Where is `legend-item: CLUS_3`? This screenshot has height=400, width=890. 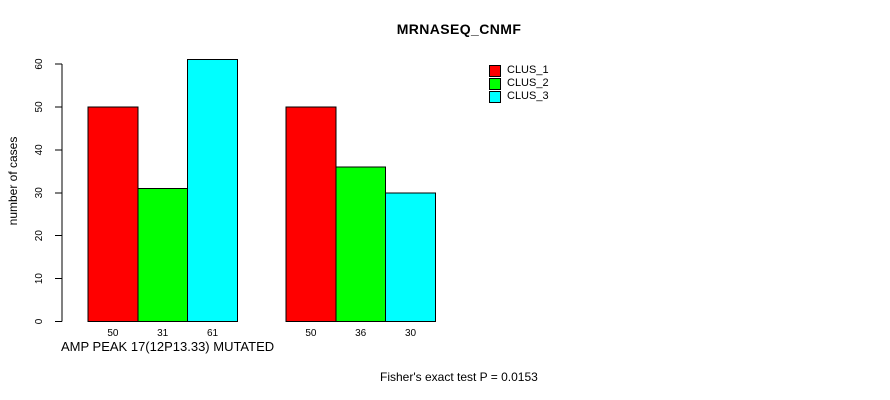
legend-item: CLUS_3 is located at coordinates (519, 96).